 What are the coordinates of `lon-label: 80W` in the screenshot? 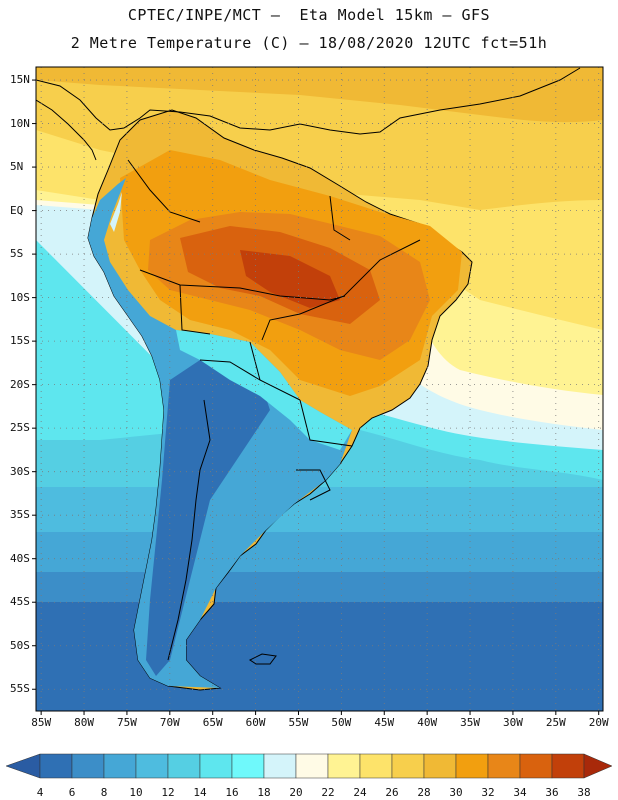 It's located at (84, 722).